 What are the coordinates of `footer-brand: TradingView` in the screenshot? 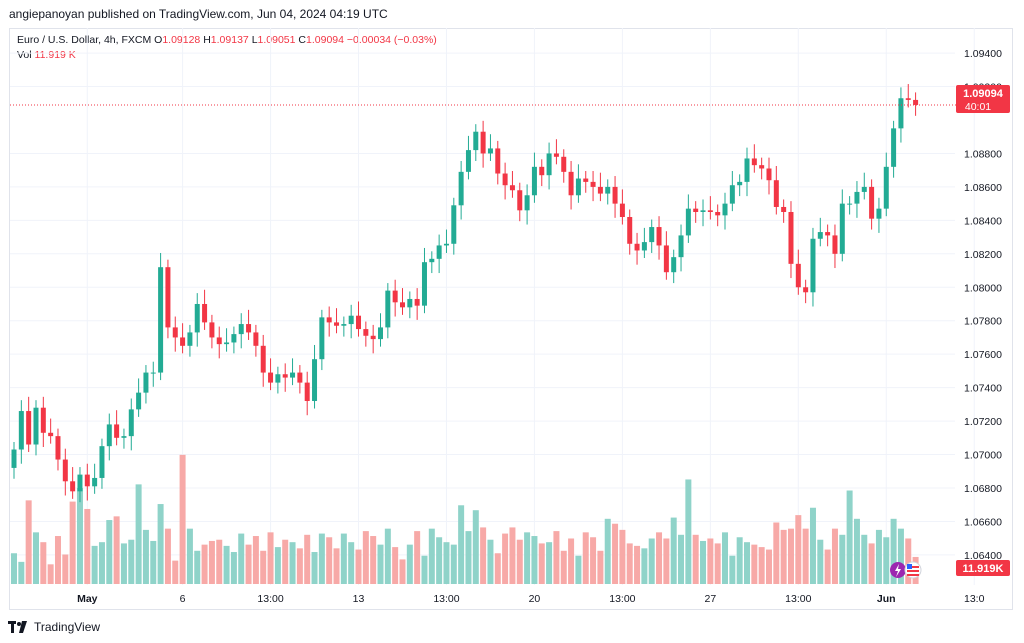 It's located at (67, 627).